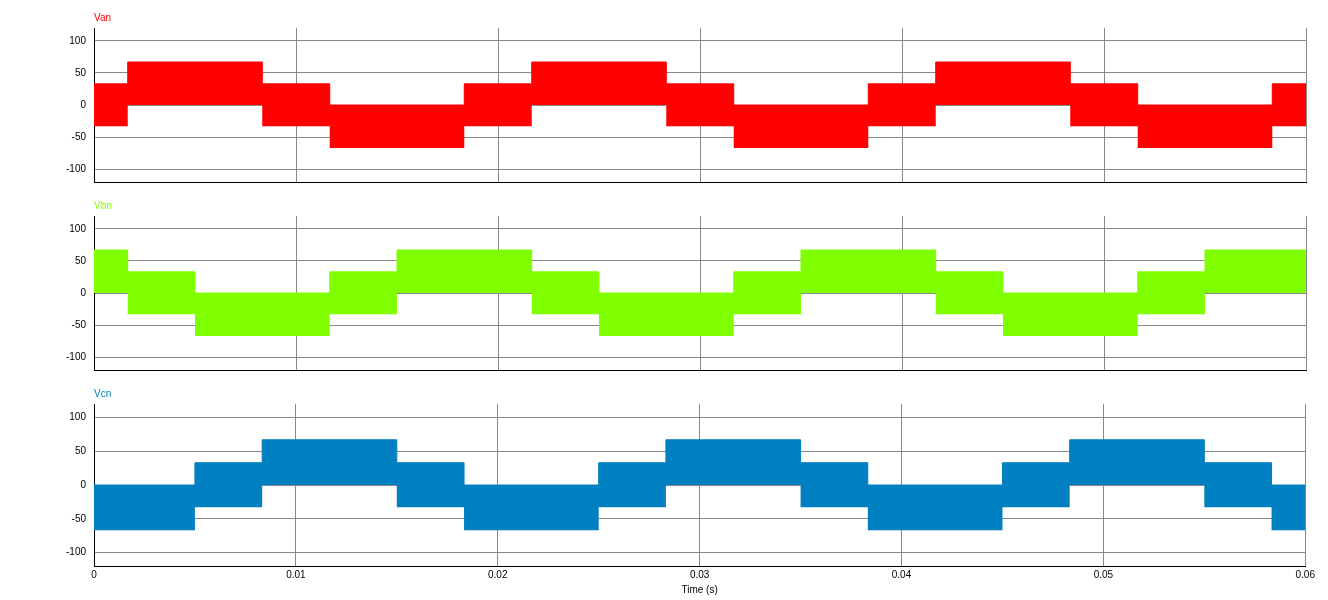  Describe the element at coordinates (498, 574) in the screenshot. I see `x-tick-label: 0.02` at that location.